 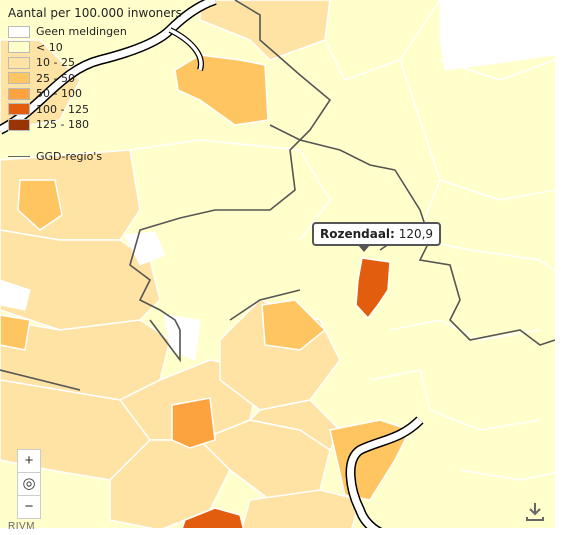 What do you see at coordinates (103, 110) in the screenshot?
I see `legend-item: 100 - 125` at bounding box center [103, 110].